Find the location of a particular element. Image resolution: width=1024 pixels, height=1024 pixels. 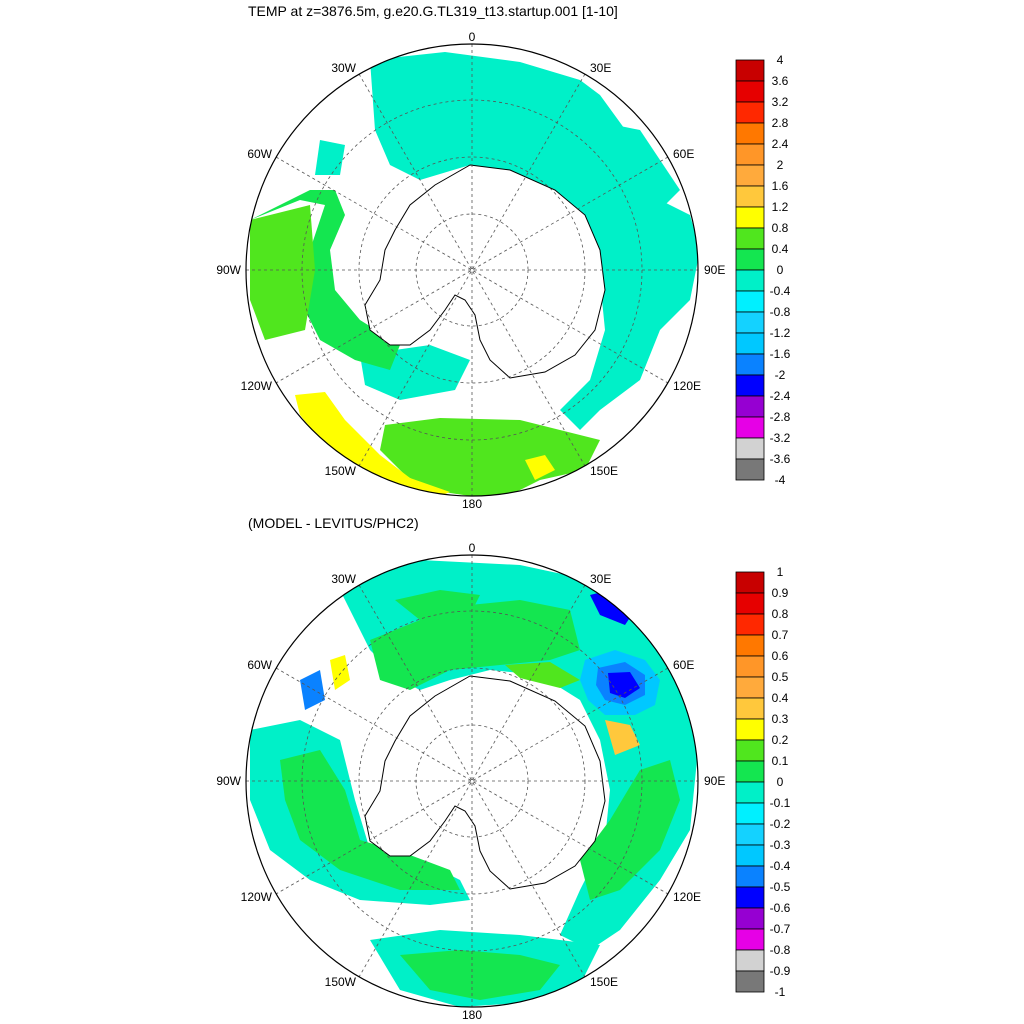

panel2-lon-label-60w: 60W is located at coordinates (259, 665).